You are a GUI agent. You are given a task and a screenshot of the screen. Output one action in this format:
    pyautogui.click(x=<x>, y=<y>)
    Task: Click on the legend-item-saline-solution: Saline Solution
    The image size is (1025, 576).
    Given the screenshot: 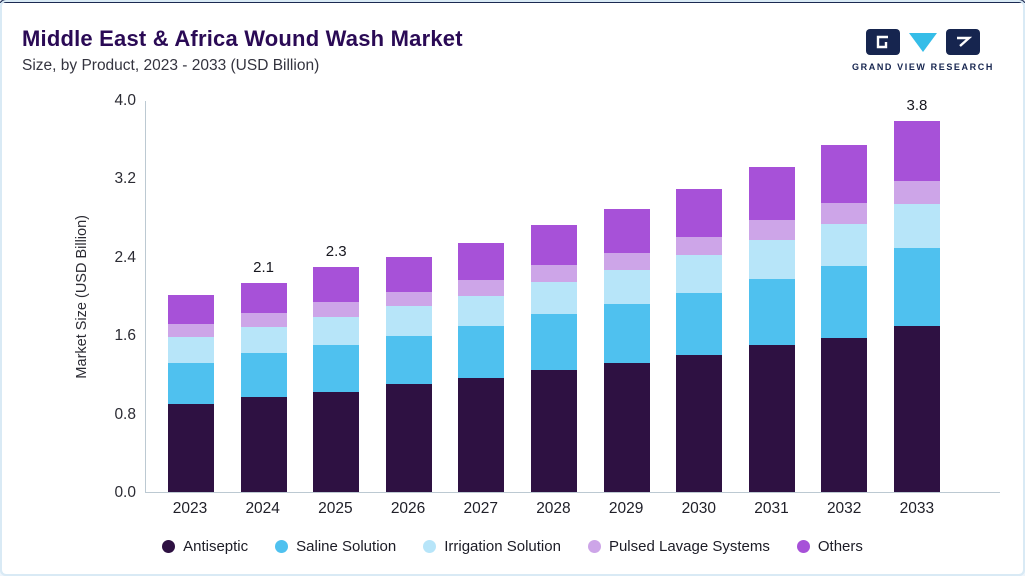 What is the action you would take?
    pyautogui.click(x=335, y=546)
    